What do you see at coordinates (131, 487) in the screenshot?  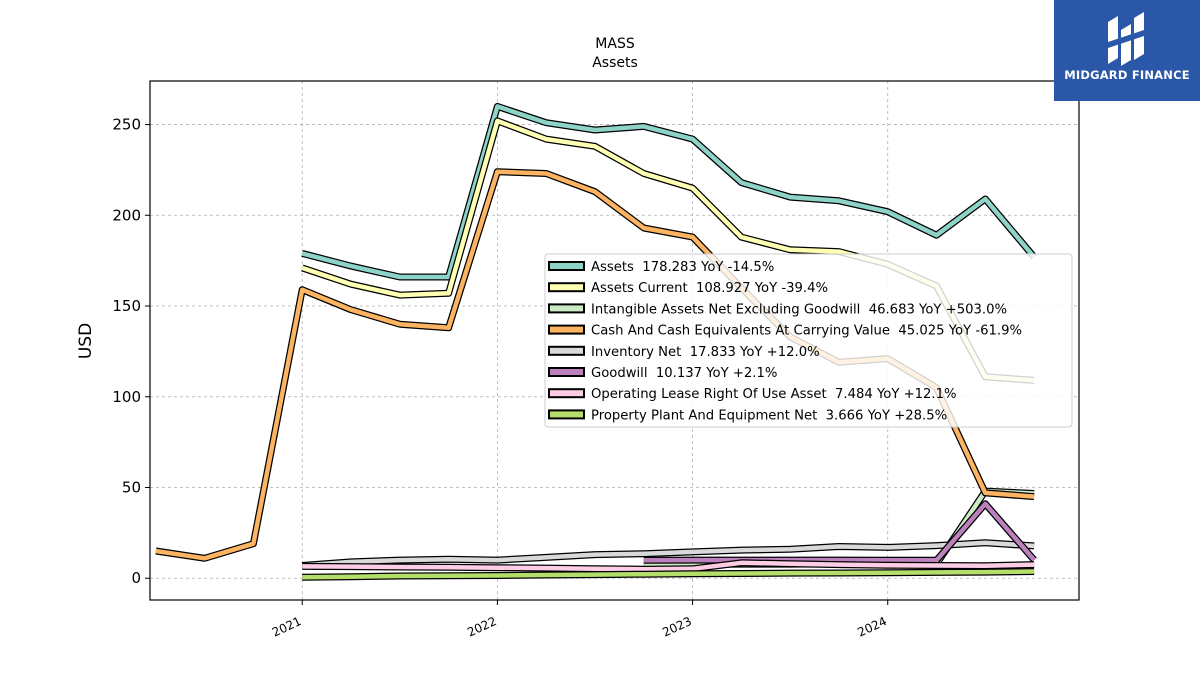 I see `y-tick-label: 50` at bounding box center [131, 487].